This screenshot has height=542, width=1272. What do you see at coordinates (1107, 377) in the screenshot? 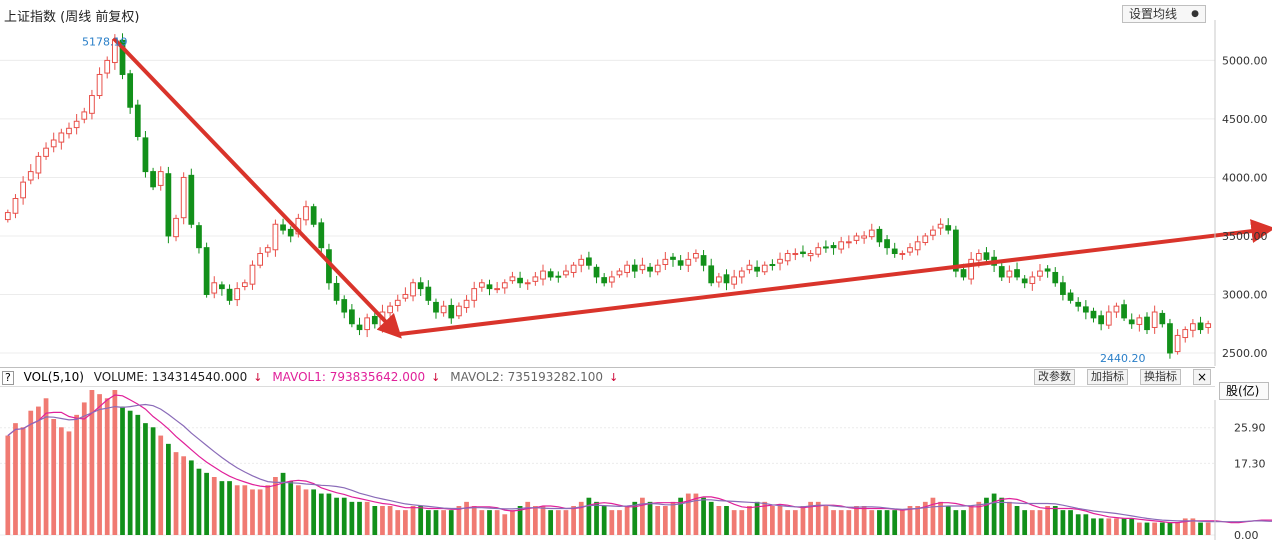
I see `add-indicator-button: 加指标` at bounding box center [1107, 377].